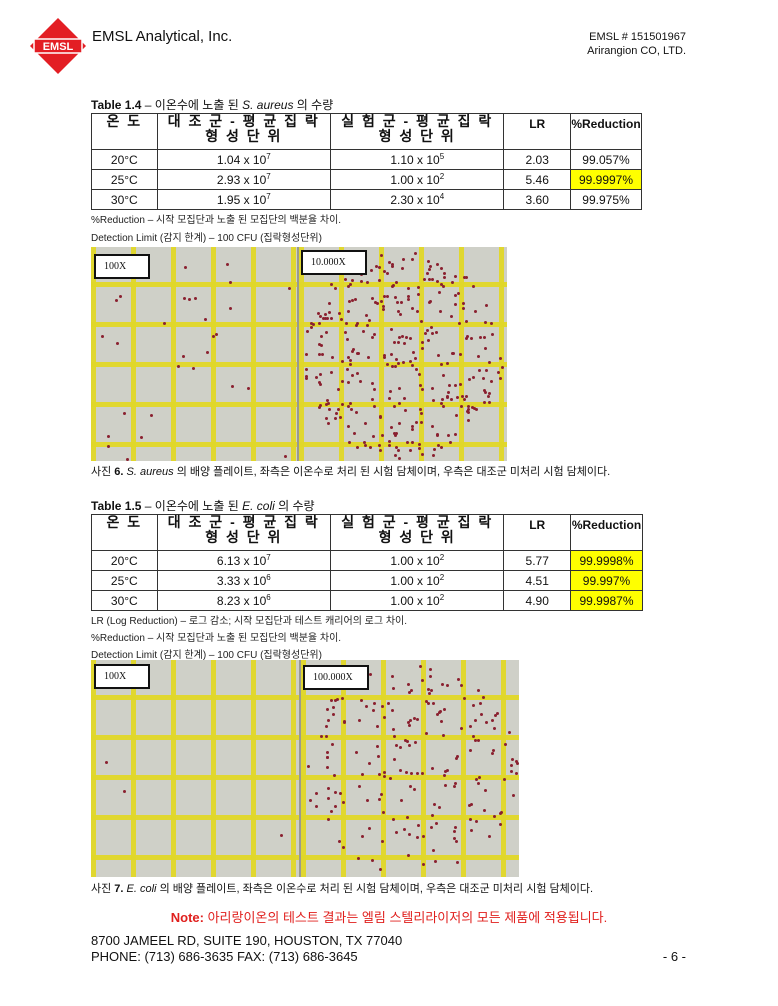 This screenshot has height=1006, width=778. I want to click on table-row: 25°C 3.33 x 106 1.00 x 102 4.51 99.997%, so click(367, 580).